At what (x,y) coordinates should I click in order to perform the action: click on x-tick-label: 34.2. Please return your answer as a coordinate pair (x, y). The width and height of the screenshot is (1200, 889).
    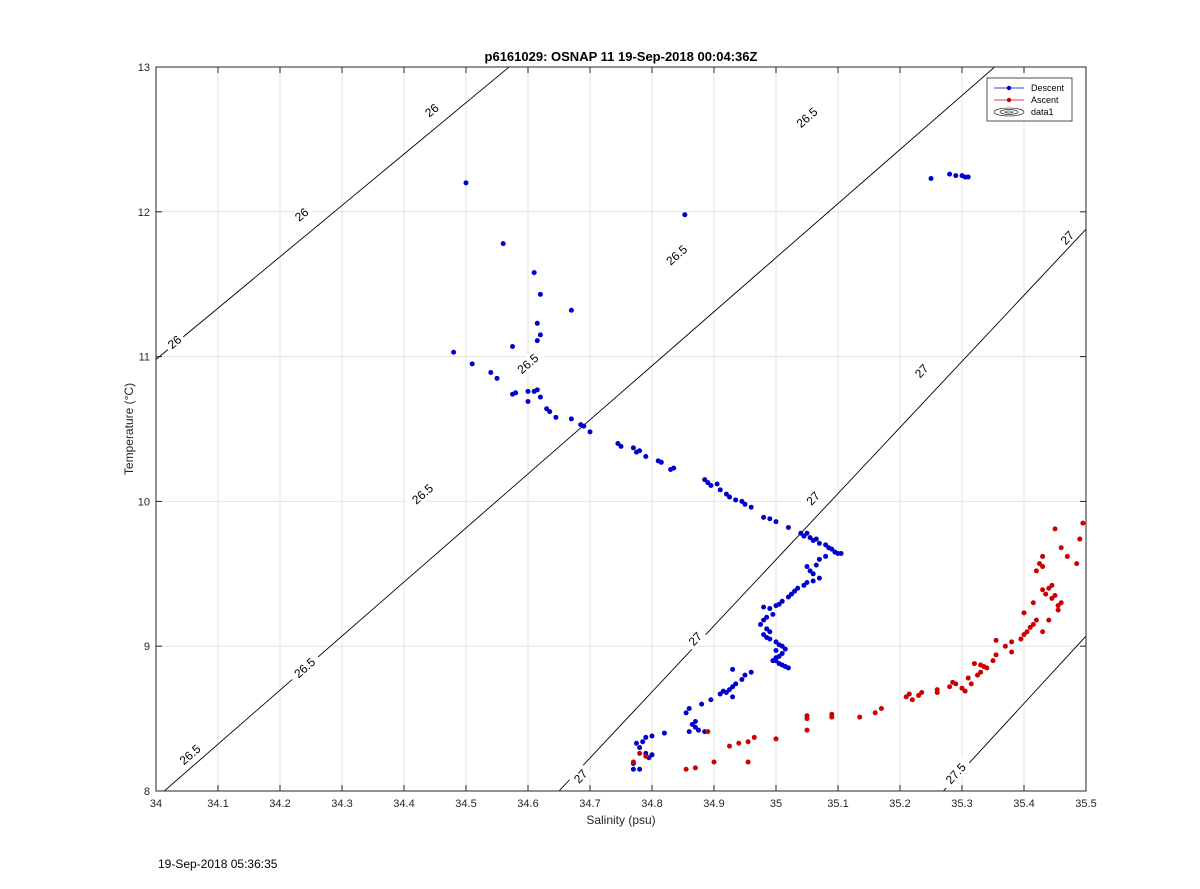
    Looking at the image, I should click on (279, 804).